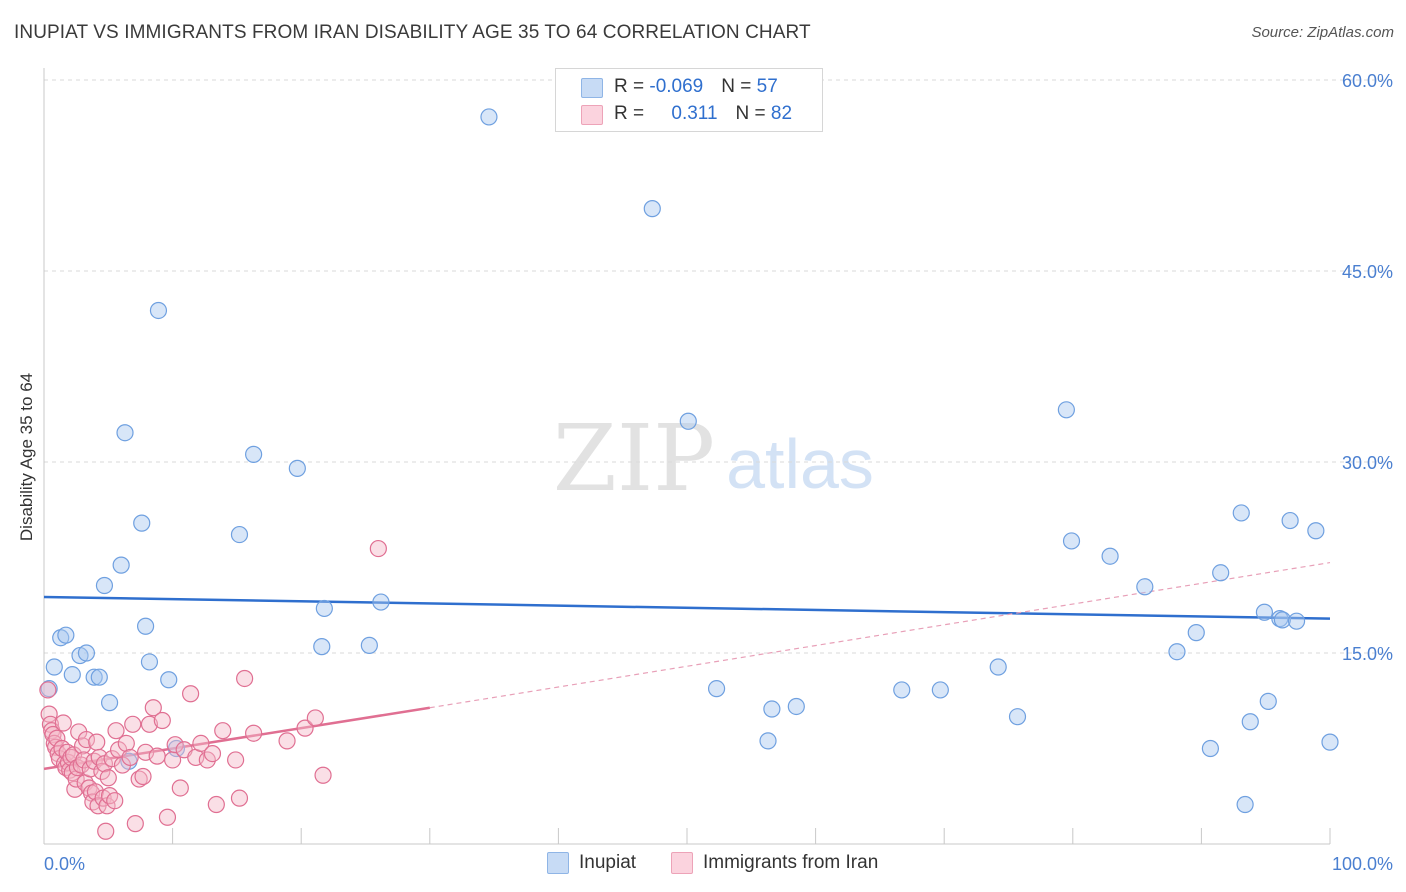 The width and height of the screenshot is (1406, 892). Describe the element at coordinates (592, 115) in the screenshot. I see `legend-swatch-iran` at that location.